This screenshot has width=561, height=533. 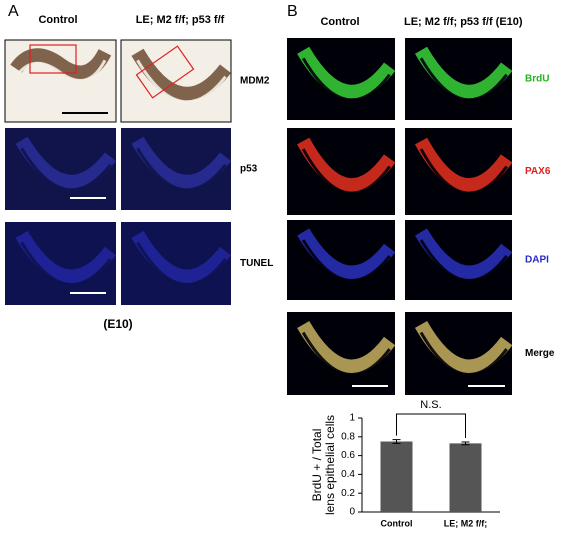 I want to click on column-header: LE; M2 f/f; p53 f/f (E10), so click(x=463, y=22).